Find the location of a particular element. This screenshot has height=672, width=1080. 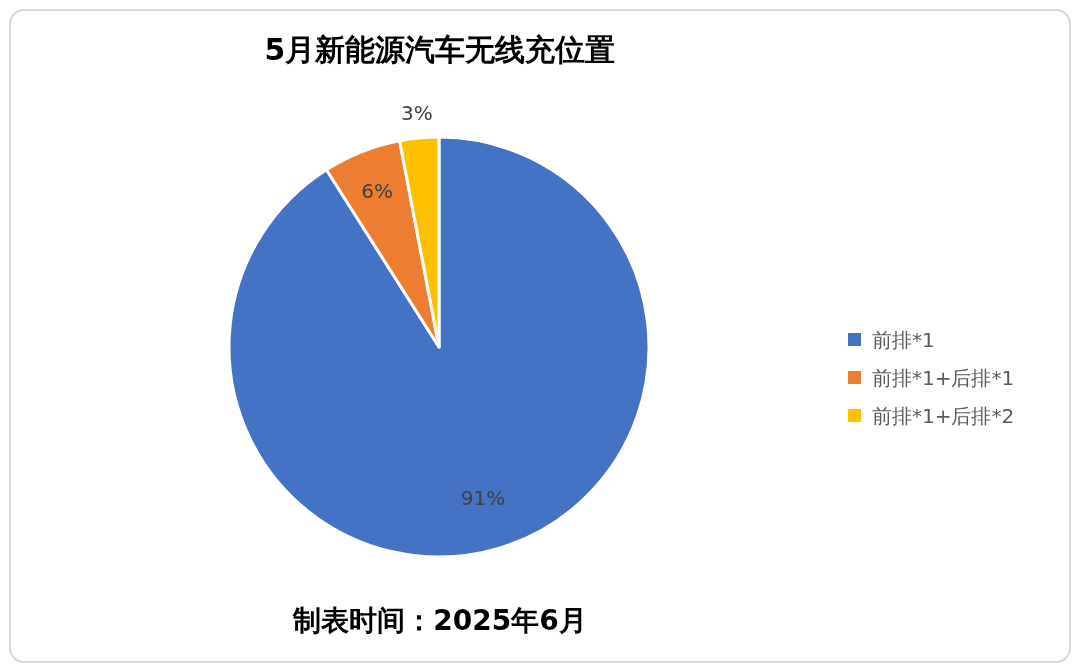

text: 制表时间：2025年6月 is located at coordinates (439, 620).